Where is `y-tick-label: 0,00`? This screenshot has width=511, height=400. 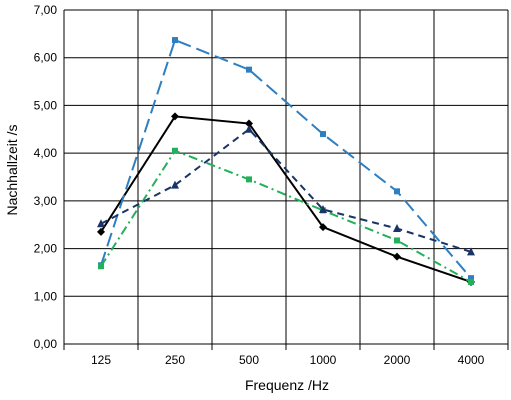
y-tick-label: 0,00 is located at coordinates (46, 344).